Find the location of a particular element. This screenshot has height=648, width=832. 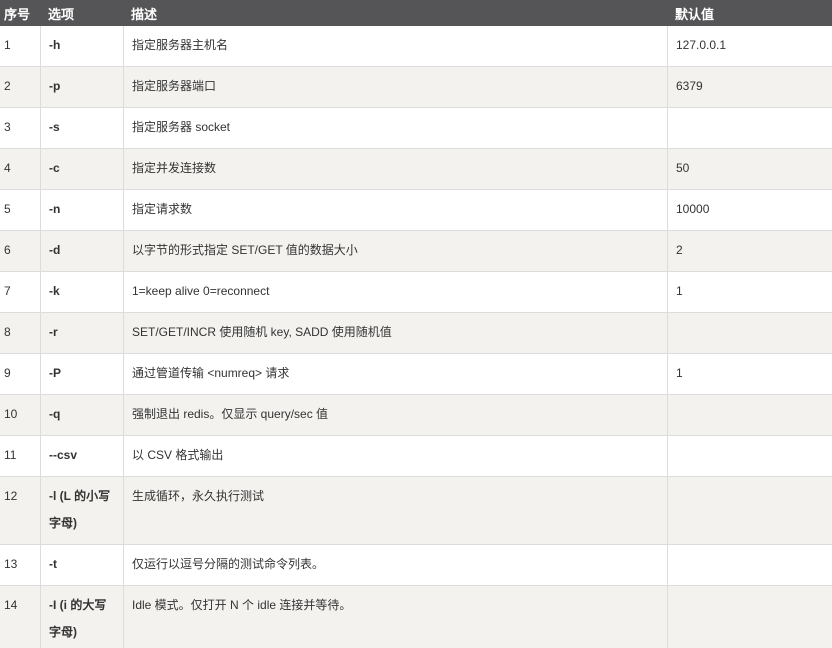

description-cell: 指定请求数 is located at coordinates (395, 210).